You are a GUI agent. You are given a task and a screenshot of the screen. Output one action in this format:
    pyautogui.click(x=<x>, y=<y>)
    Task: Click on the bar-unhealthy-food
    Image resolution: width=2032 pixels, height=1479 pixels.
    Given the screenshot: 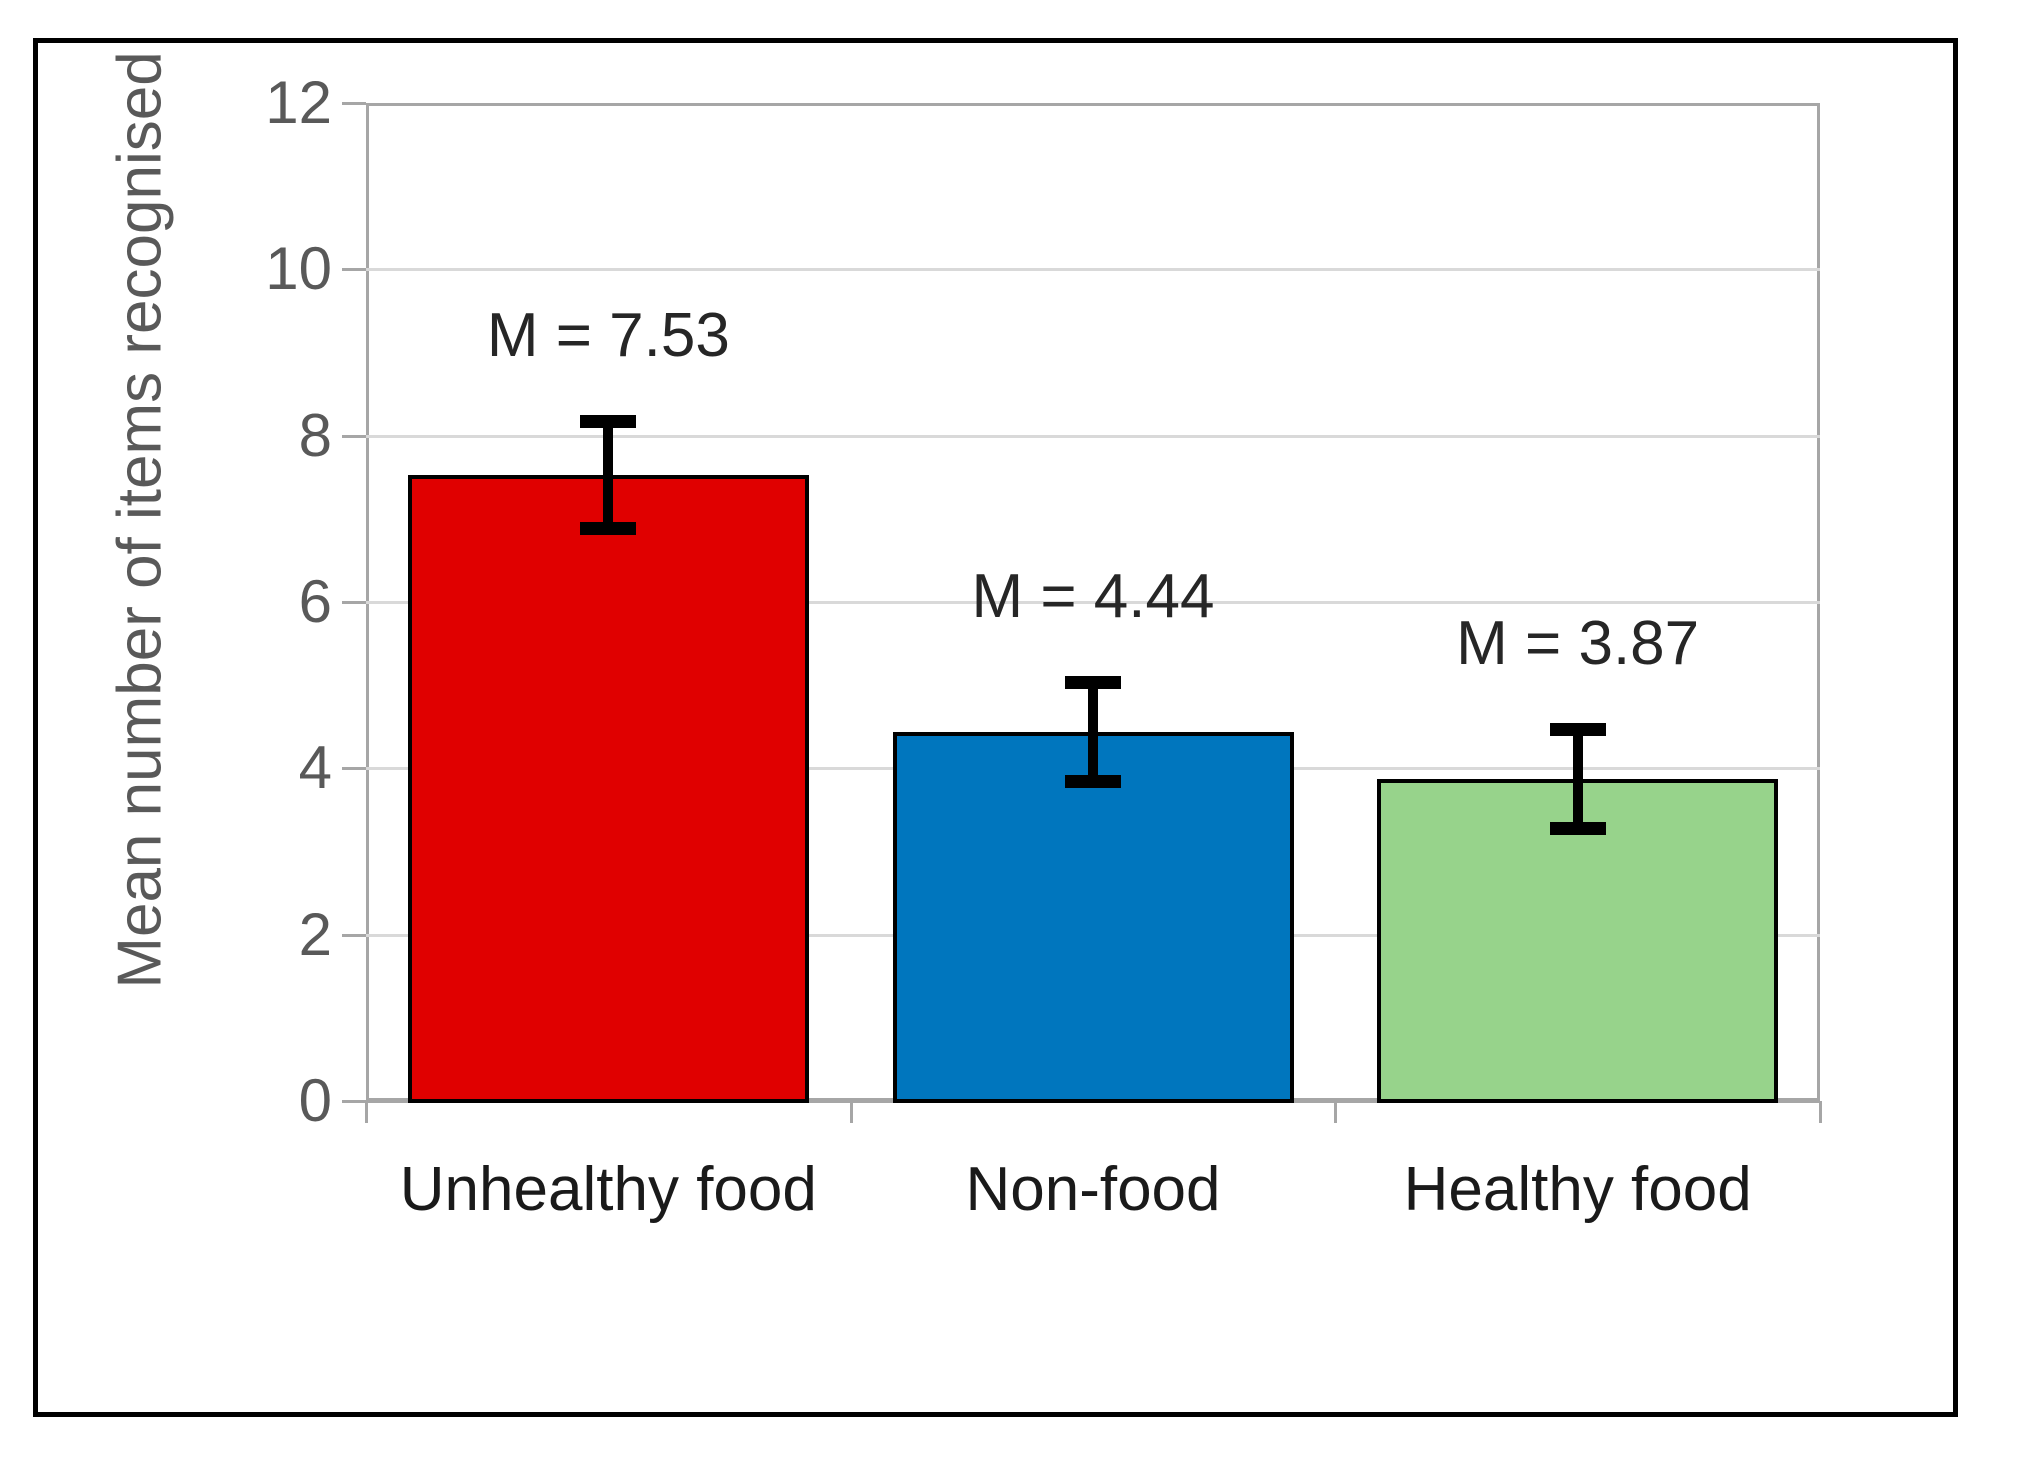 What is the action you would take?
    pyautogui.click(x=608, y=788)
    